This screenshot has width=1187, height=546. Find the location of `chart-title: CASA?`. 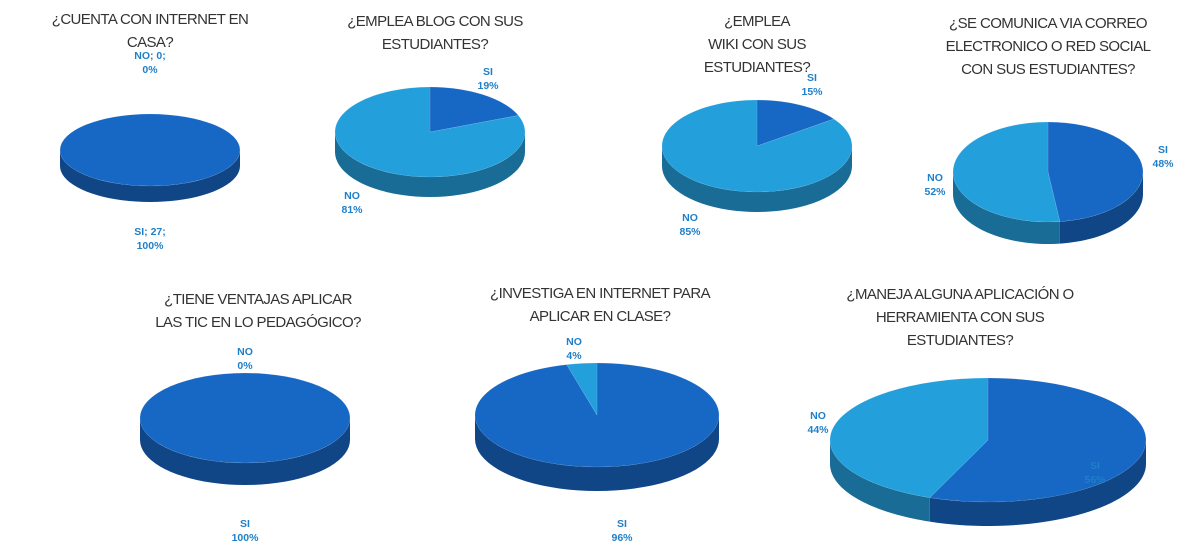

chart-title: CASA? is located at coordinates (150, 42).